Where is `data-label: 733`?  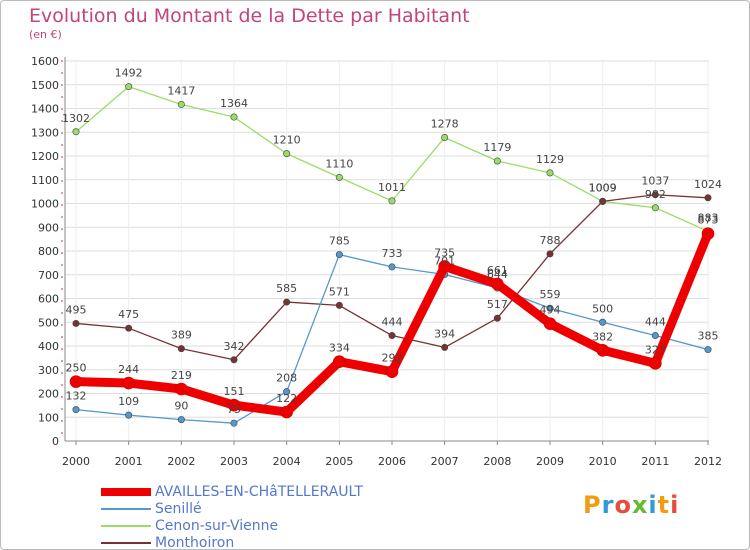 data-label: 733 is located at coordinates (392, 253).